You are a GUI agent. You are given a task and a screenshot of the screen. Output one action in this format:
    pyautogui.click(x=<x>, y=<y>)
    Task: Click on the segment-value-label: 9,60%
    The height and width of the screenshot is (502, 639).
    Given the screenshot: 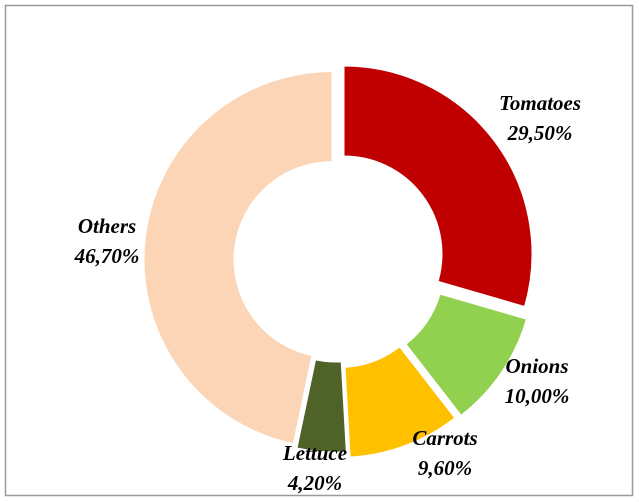 What is the action you would take?
    pyautogui.click(x=445, y=468)
    